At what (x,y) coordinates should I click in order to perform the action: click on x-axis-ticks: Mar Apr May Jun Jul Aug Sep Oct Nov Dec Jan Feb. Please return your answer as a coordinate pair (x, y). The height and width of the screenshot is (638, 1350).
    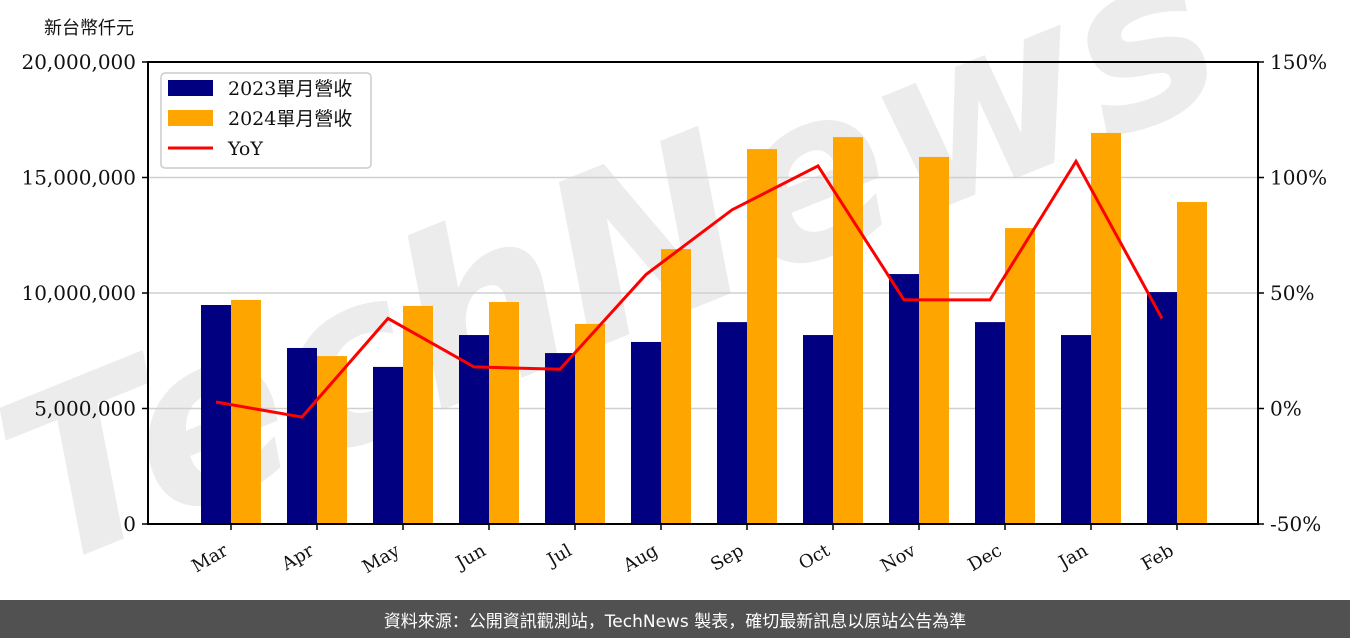
    Looking at the image, I should click on (683, 551).